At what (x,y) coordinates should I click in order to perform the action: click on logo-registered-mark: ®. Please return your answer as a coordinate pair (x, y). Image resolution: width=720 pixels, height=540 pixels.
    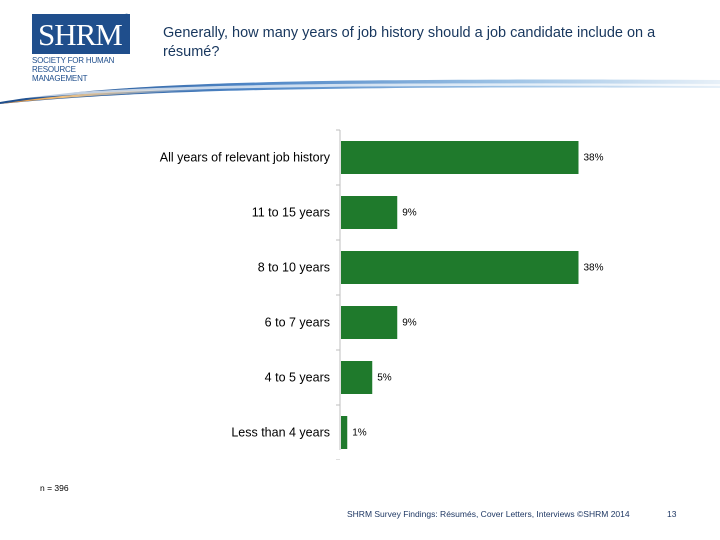
    Looking at the image, I should click on (127, 17).